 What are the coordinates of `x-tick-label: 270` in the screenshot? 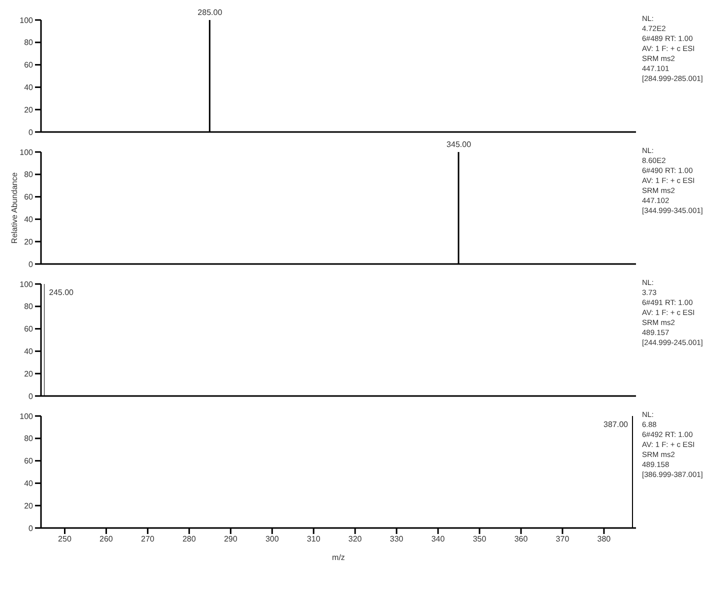 It's located at (148, 539).